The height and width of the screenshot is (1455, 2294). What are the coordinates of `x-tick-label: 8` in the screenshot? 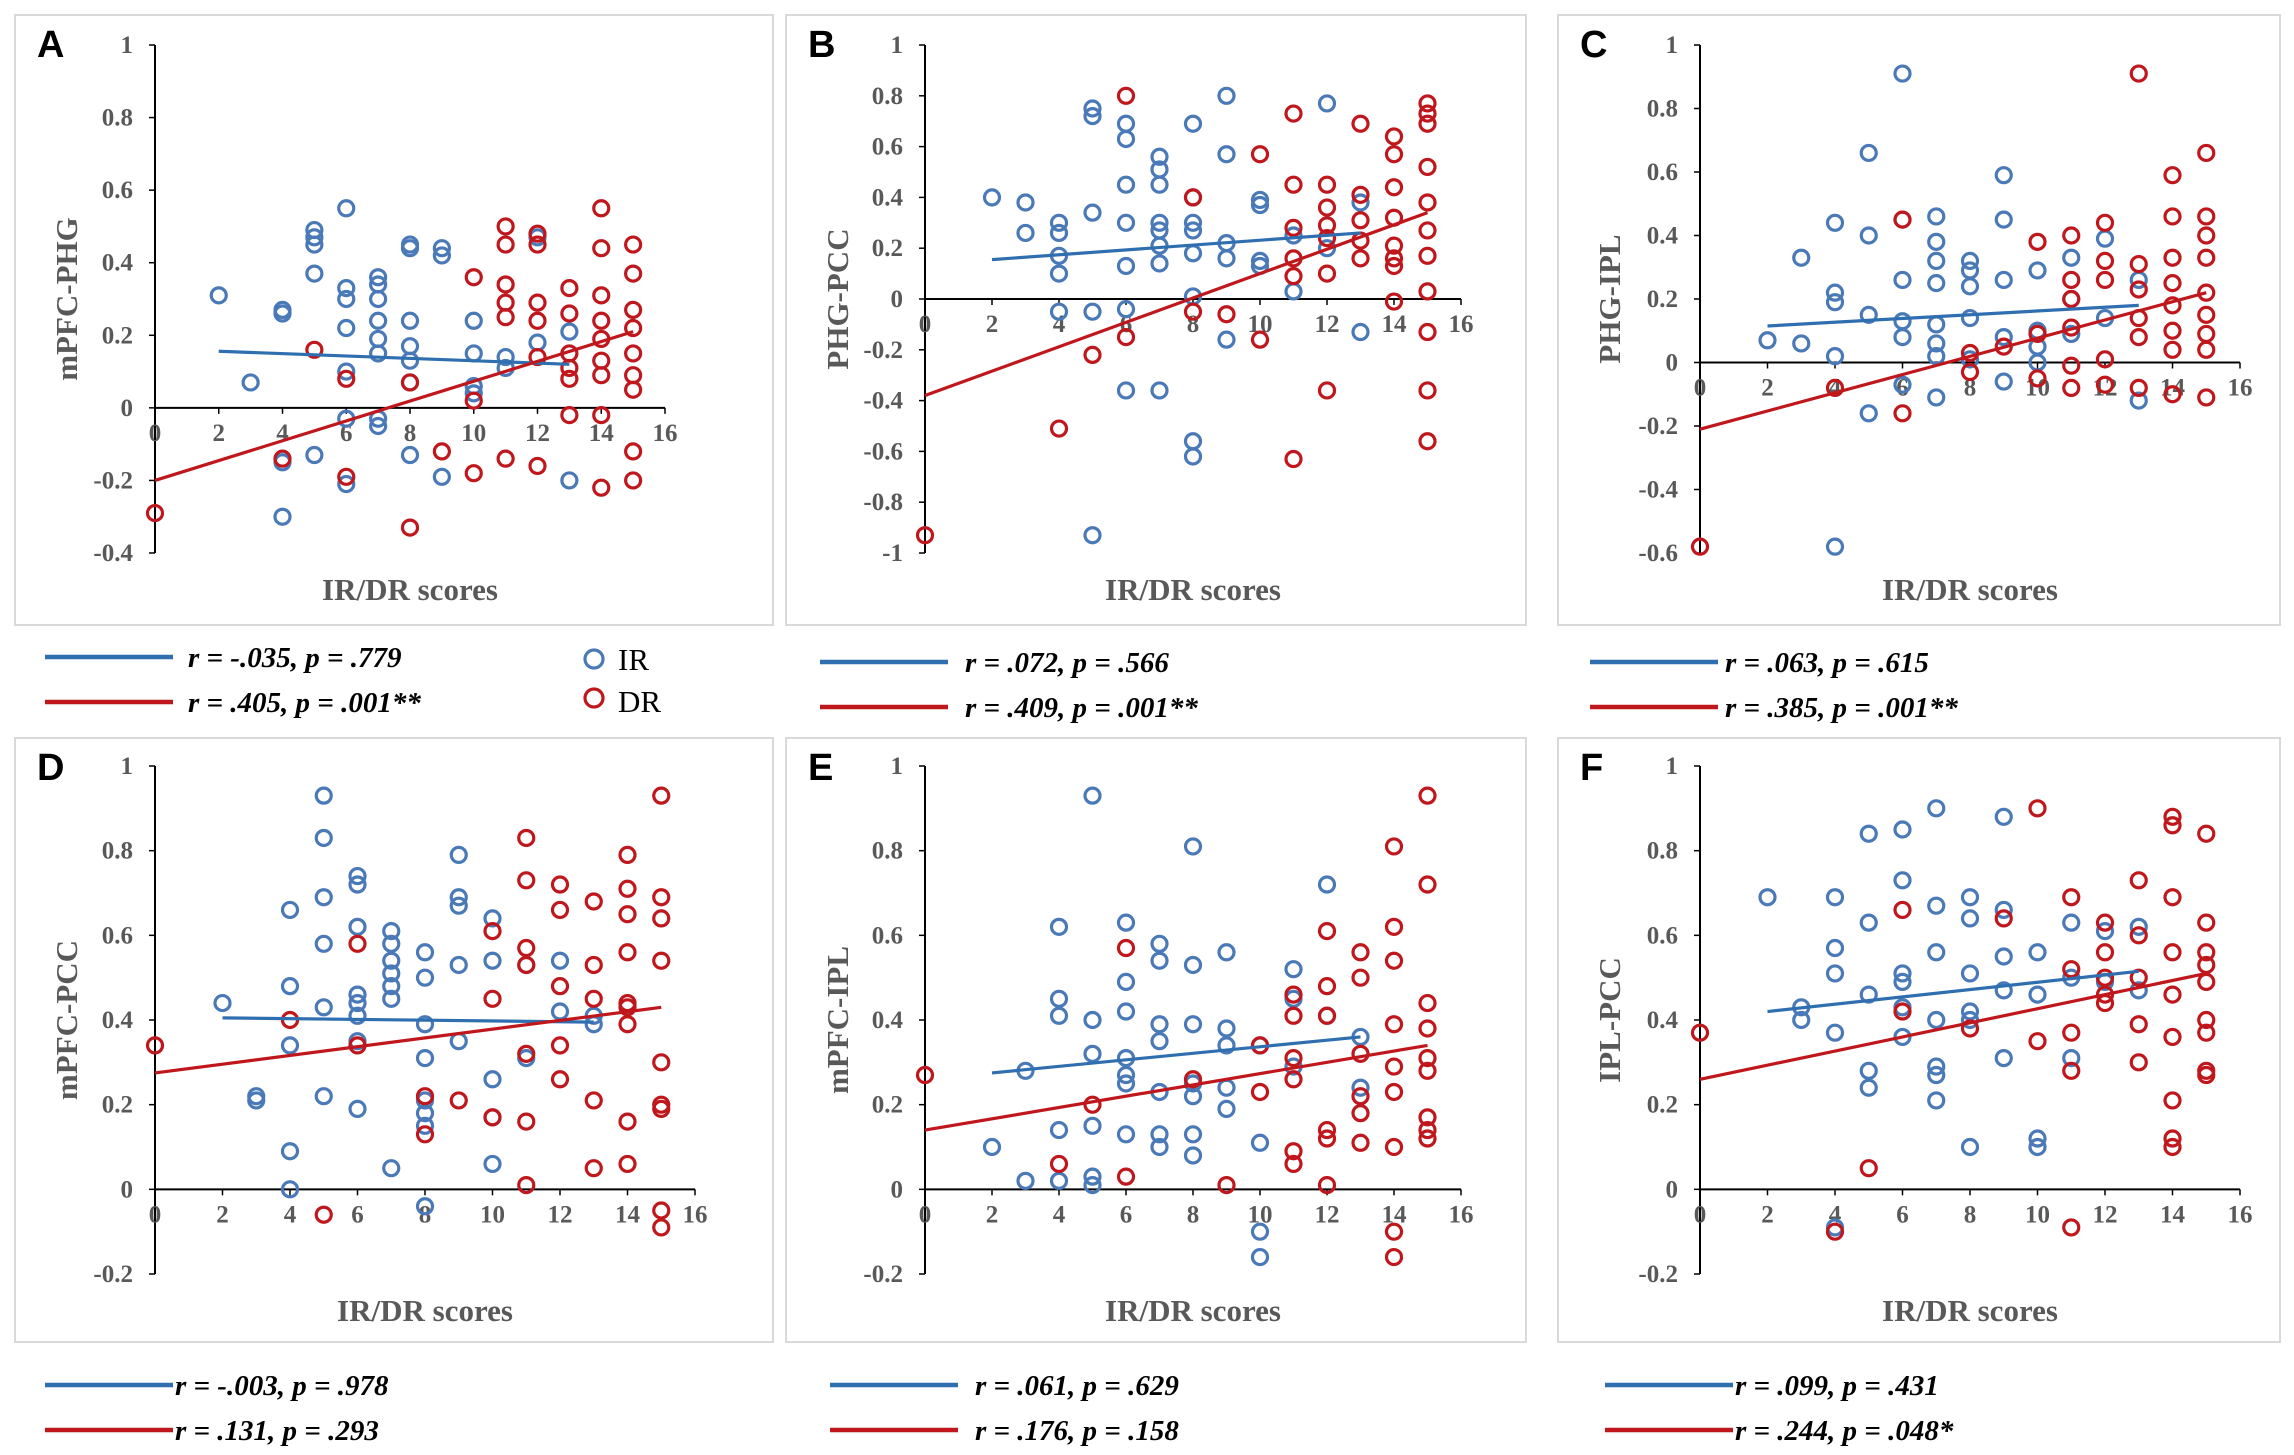 It's located at (1970, 388).